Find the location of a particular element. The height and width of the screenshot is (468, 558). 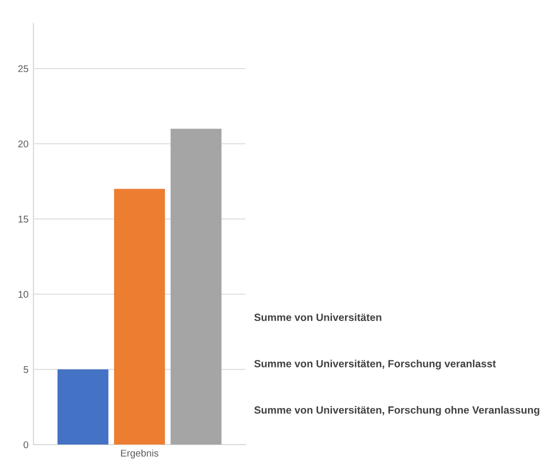

y-tick-label: 5 is located at coordinates (26, 370).